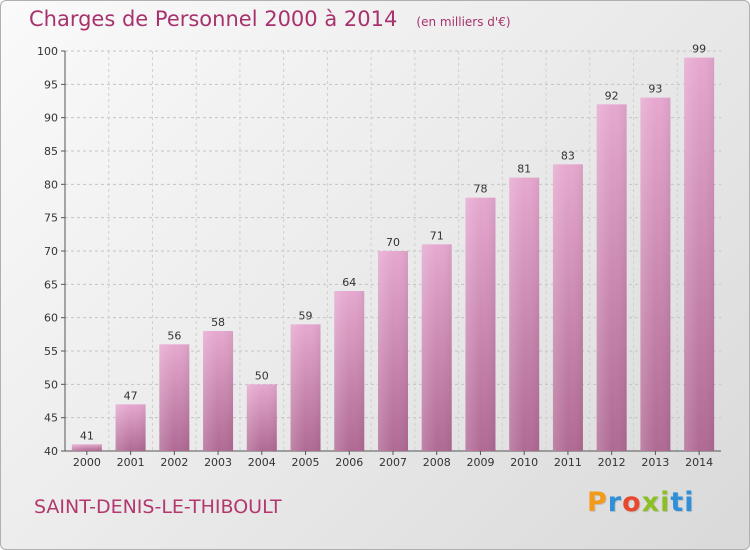 This screenshot has width=750, height=550. What do you see at coordinates (632, 502) in the screenshot?
I see `logo-letter: o` at bounding box center [632, 502].